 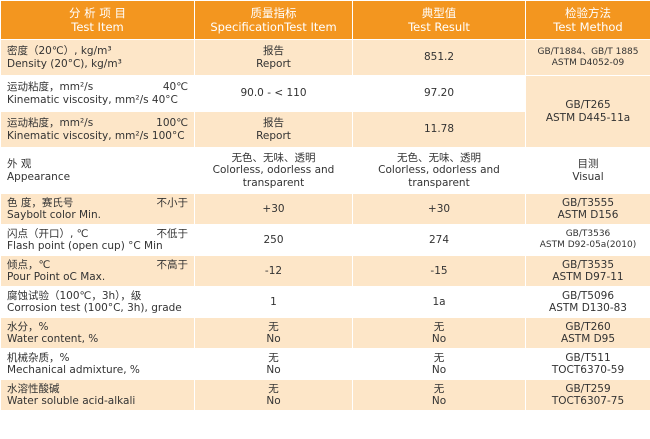 What do you see at coordinates (33, 388) in the screenshot?
I see `item-cn-label: 水溶性酸碱` at bounding box center [33, 388].